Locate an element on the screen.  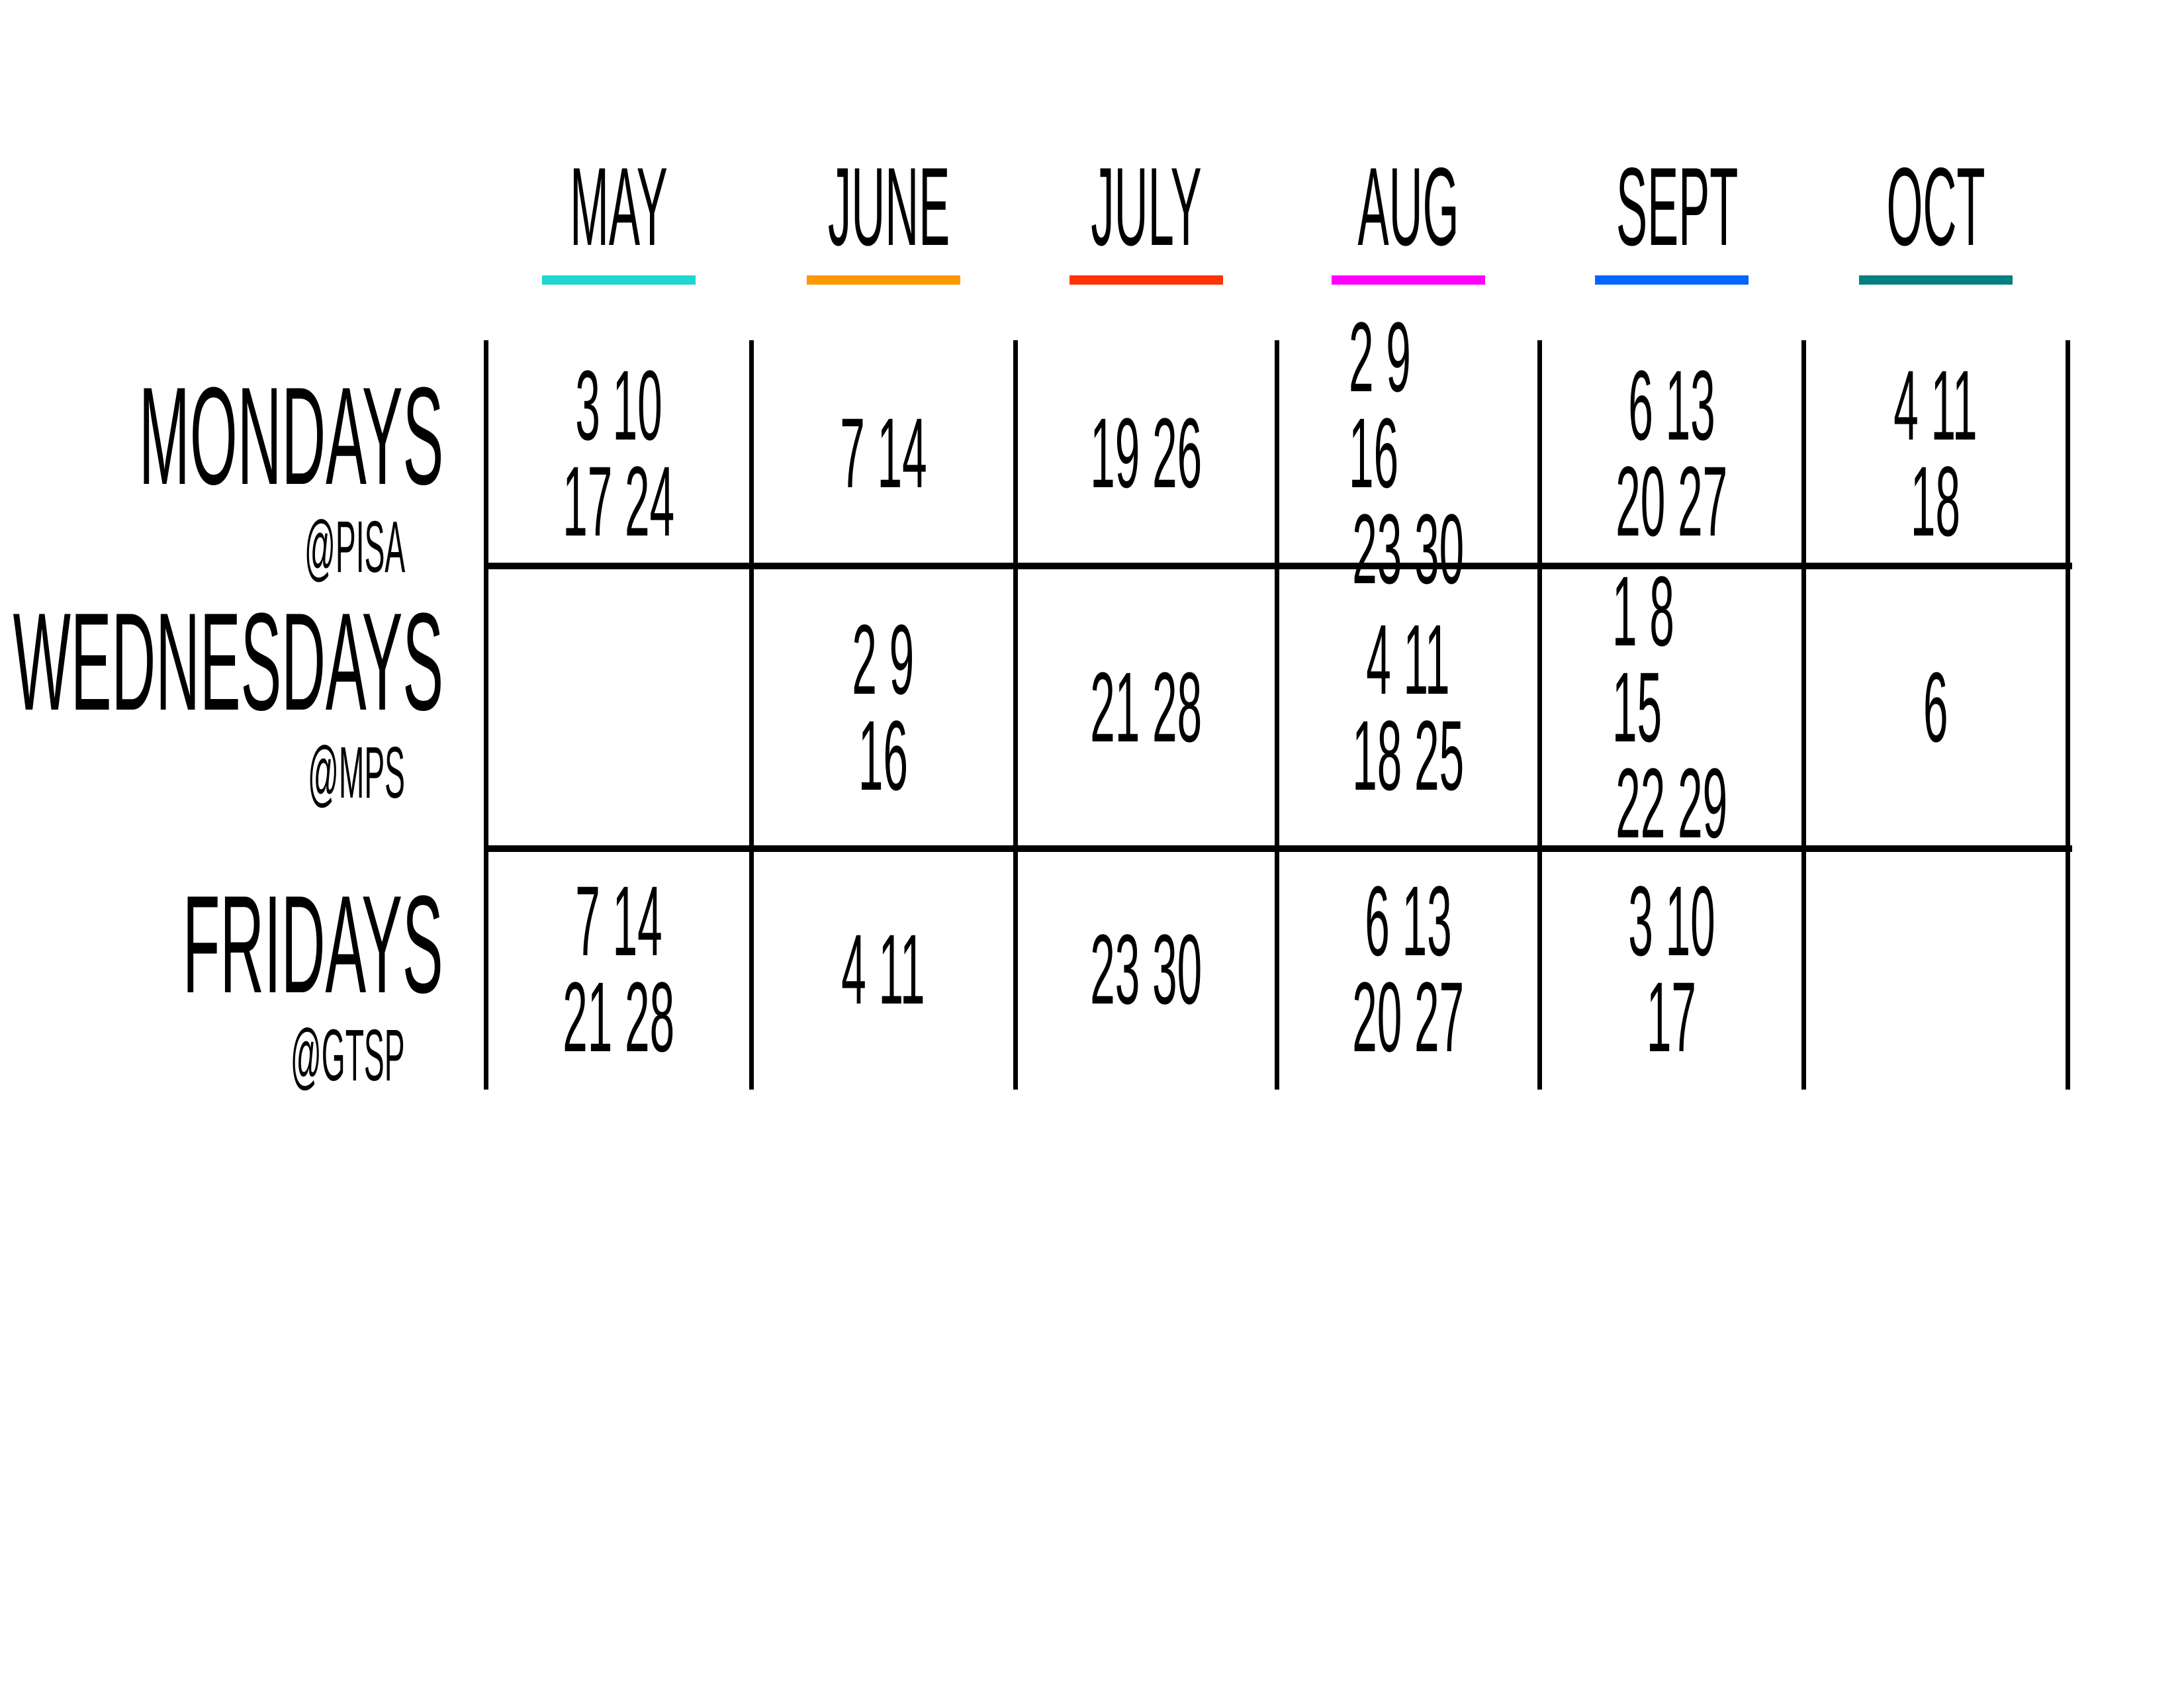
day-name: MONDAYS is located at coordinates (290, 436).